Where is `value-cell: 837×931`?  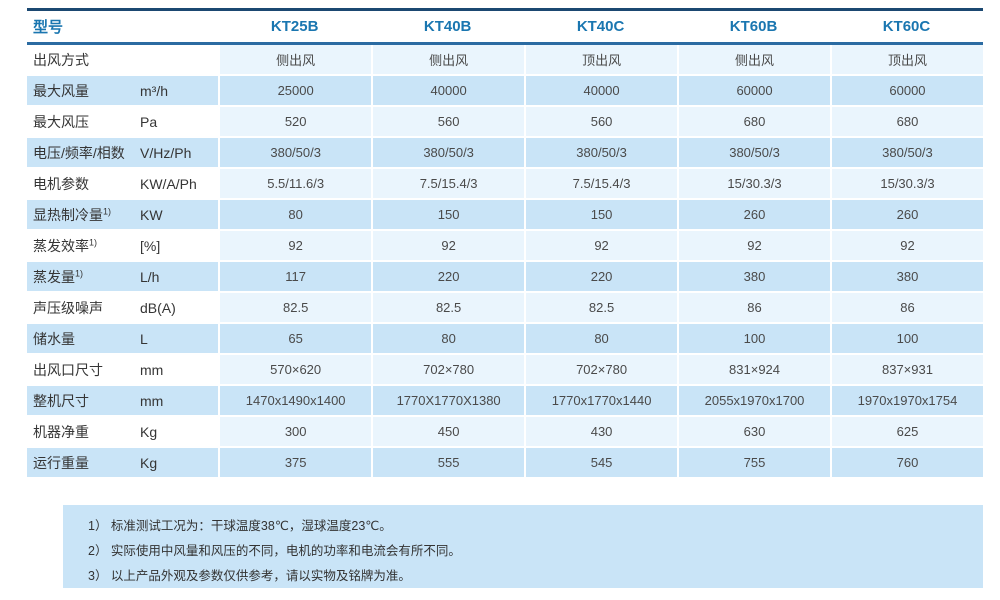
value-cell: 837×931 is located at coordinates (906, 369).